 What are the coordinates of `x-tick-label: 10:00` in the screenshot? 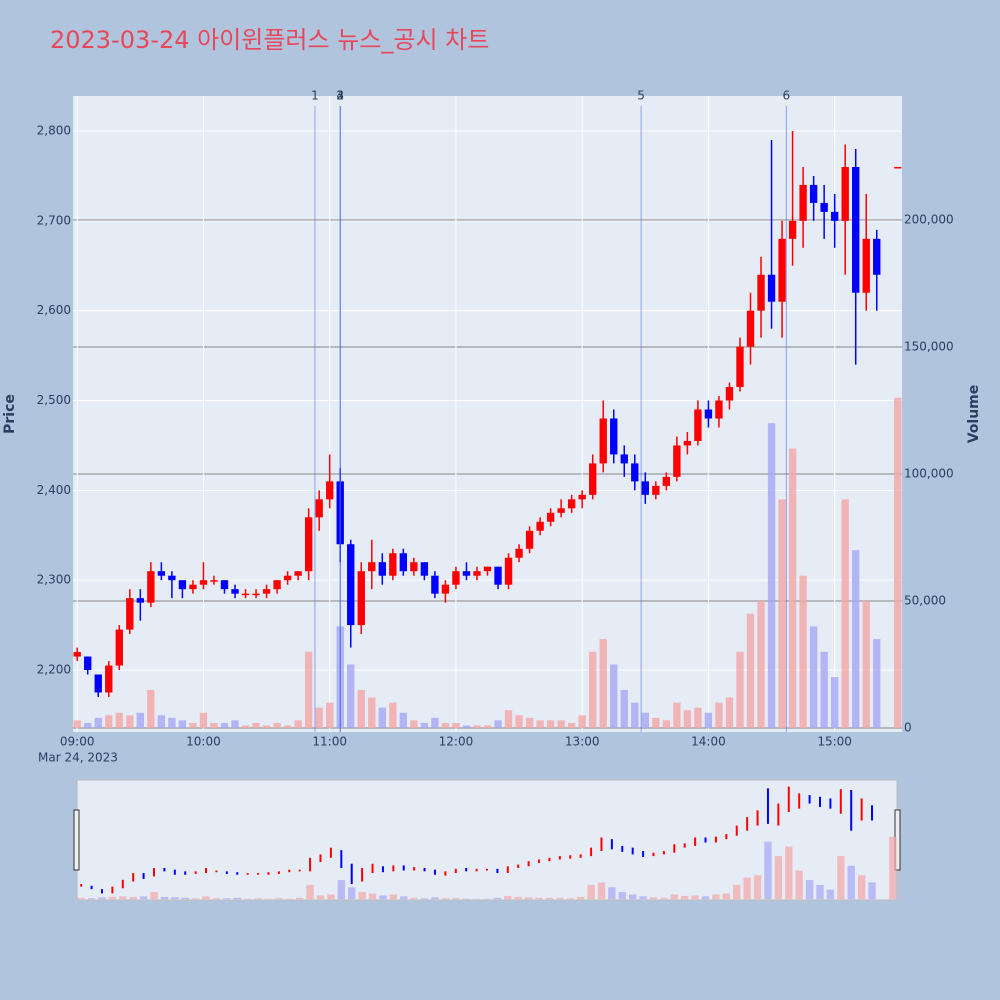 It's located at (203, 742).